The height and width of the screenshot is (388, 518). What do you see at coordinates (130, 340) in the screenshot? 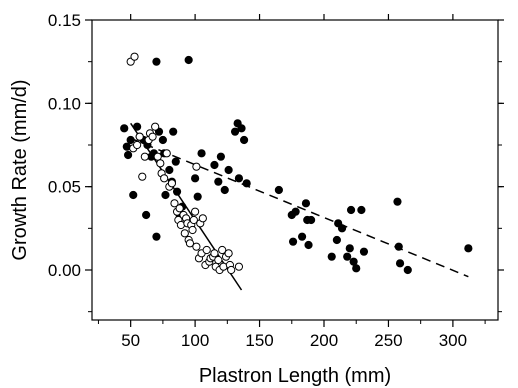
I see `x-tick-label: 50` at bounding box center [130, 340].